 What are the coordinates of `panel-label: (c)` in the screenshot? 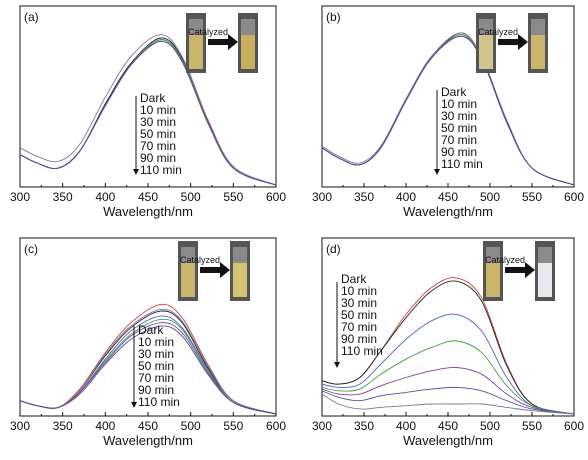 It's located at (31, 249).